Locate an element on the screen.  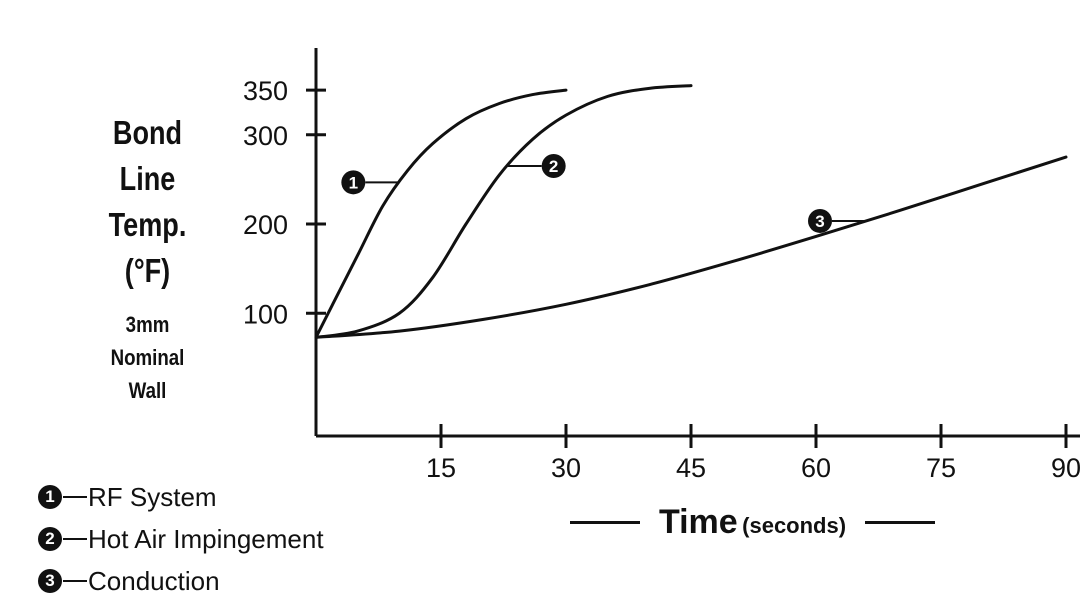
legend-label: RF System is located at coordinates (152, 496).